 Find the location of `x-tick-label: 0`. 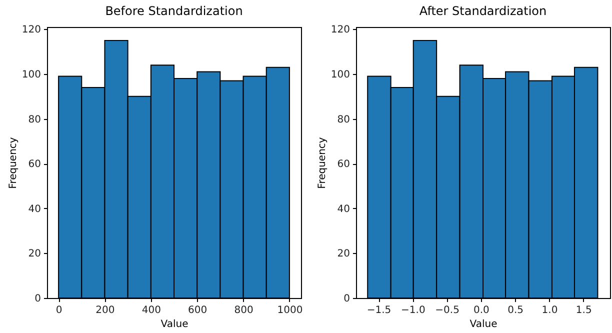

x-tick-label: 0 is located at coordinates (59, 310).